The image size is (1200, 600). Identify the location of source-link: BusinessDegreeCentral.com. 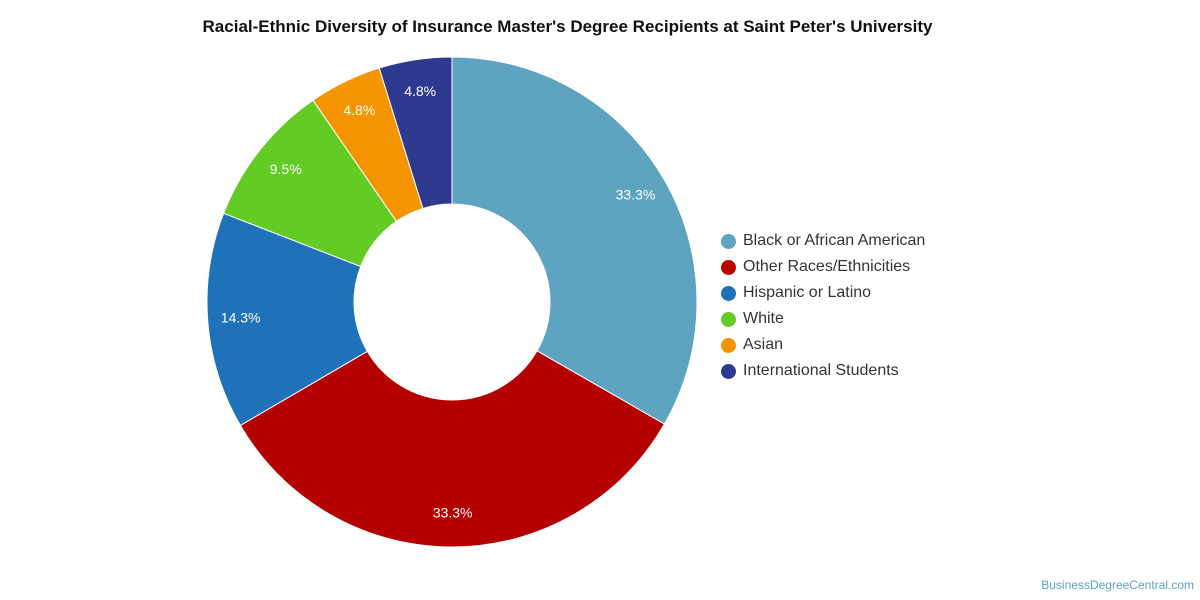
(1117, 585).